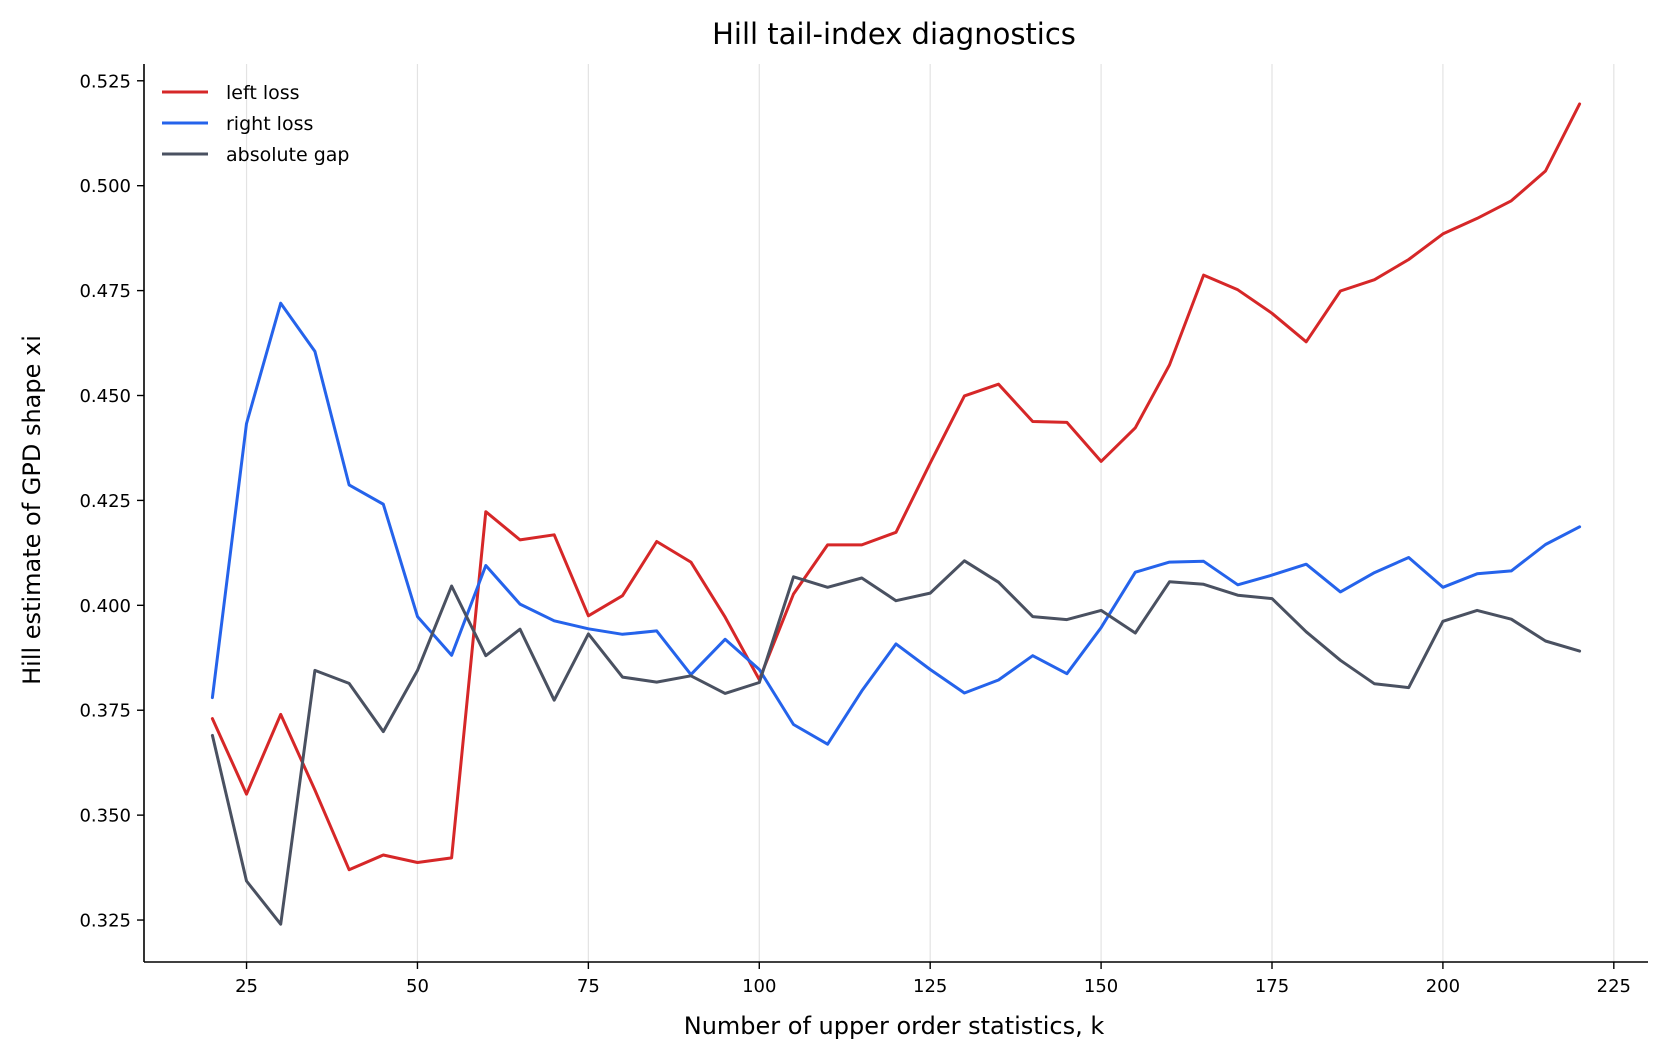 This screenshot has width=1660, height=1058. I want to click on x-tick-label: 200, so click(1443, 986).